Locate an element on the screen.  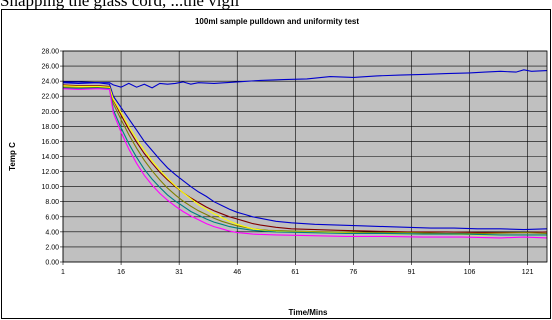
x-tick-label: 31 is located at coordinates (179, 272).